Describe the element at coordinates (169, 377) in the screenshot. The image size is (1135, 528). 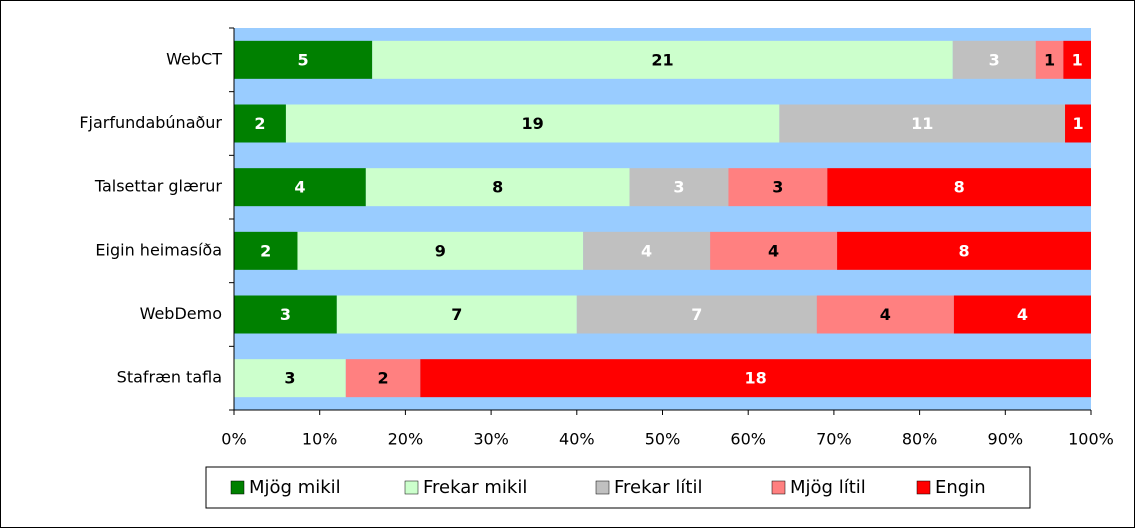
I see `y-tick-label: Stafræn tafla` at that location.